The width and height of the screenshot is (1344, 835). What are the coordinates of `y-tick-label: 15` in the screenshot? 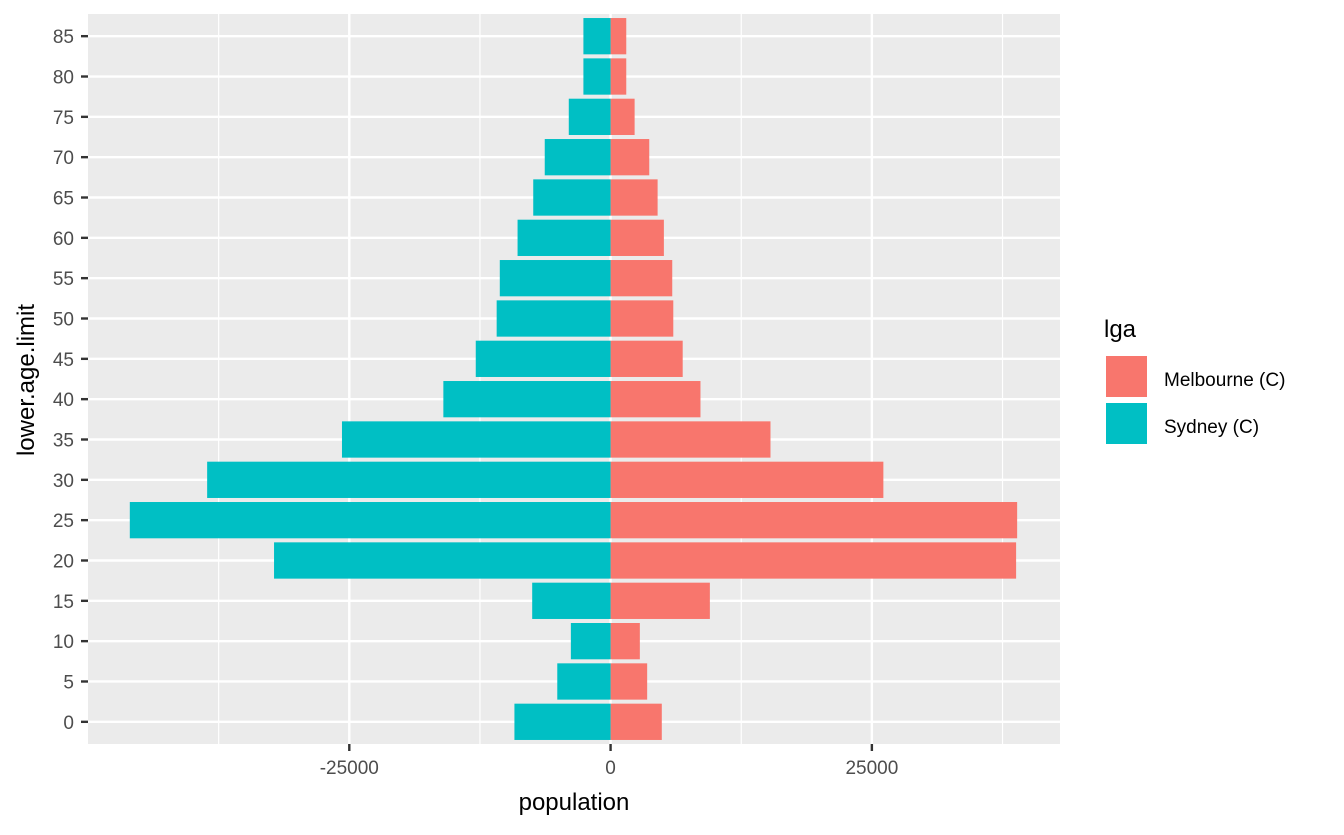 It's located at (63, 602).